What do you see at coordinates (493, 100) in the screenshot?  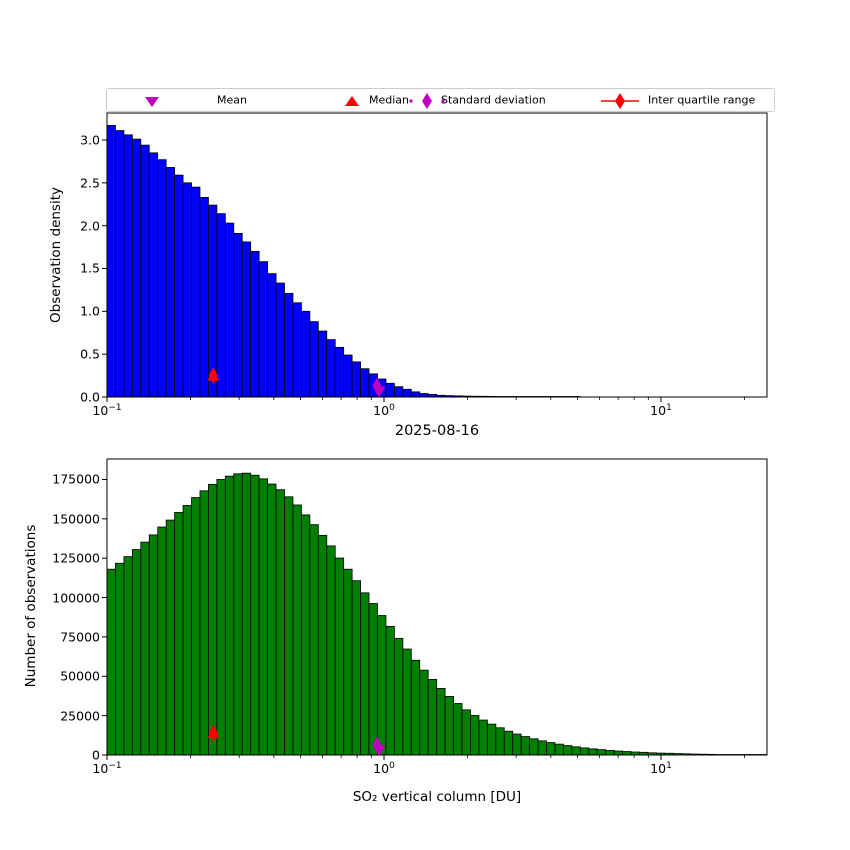 I see `legend-label-std: Standard deviation` at bounding box center [493, 100].